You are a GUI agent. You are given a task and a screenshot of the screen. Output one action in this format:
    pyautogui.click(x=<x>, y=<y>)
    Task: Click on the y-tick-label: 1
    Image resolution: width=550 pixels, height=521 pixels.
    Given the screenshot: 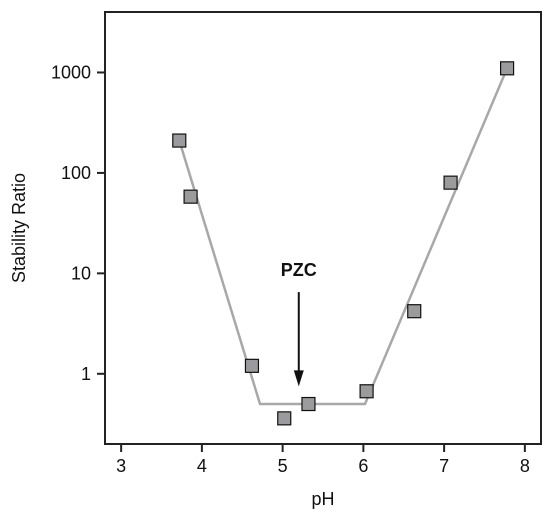 What is the action you would take?
    pyautogui.click(x=86, y=374)
    